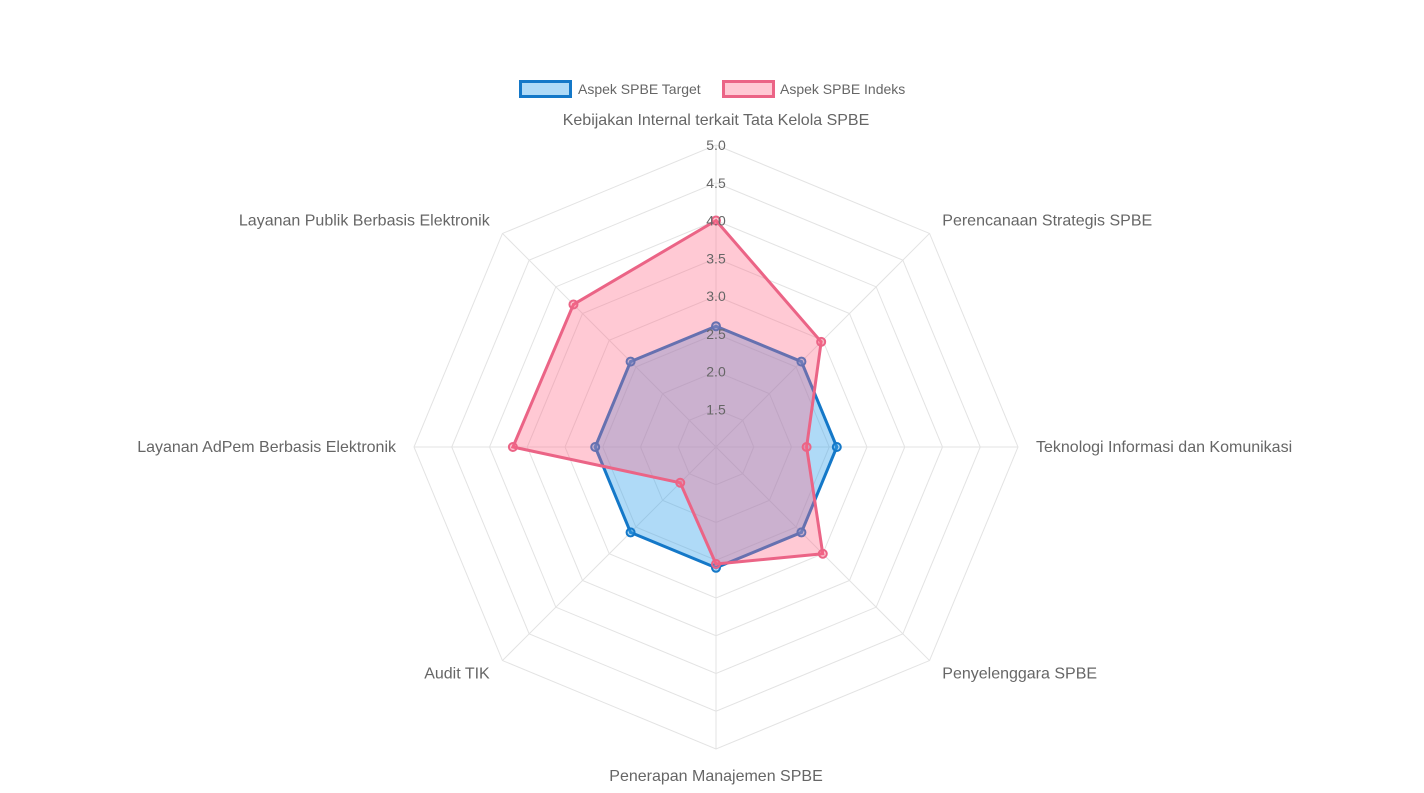 The height and width of the screenshot is (793, 1424). What do you see at coordinates (267, 447) in the screenshot?
I see `axis-label-6: Layanan AdPem Berbasis Elektronik` at bounding box center [267, 447].